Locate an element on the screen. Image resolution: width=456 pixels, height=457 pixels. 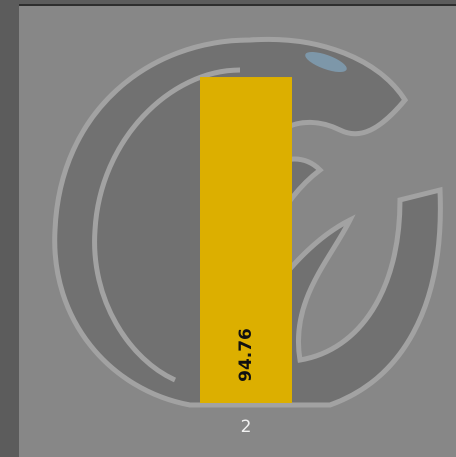
logo-eye is located at coordinates (326, 62).